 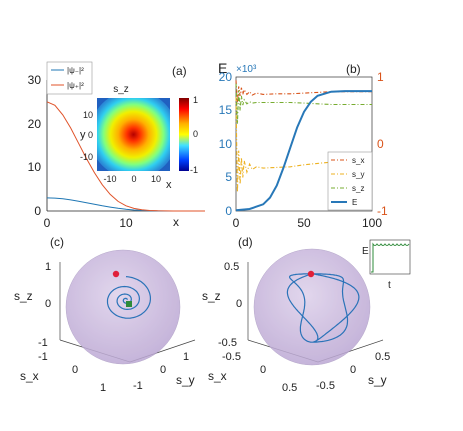 I want to click on panel-c-ztick-1: 1, so click(x=48, y=267).